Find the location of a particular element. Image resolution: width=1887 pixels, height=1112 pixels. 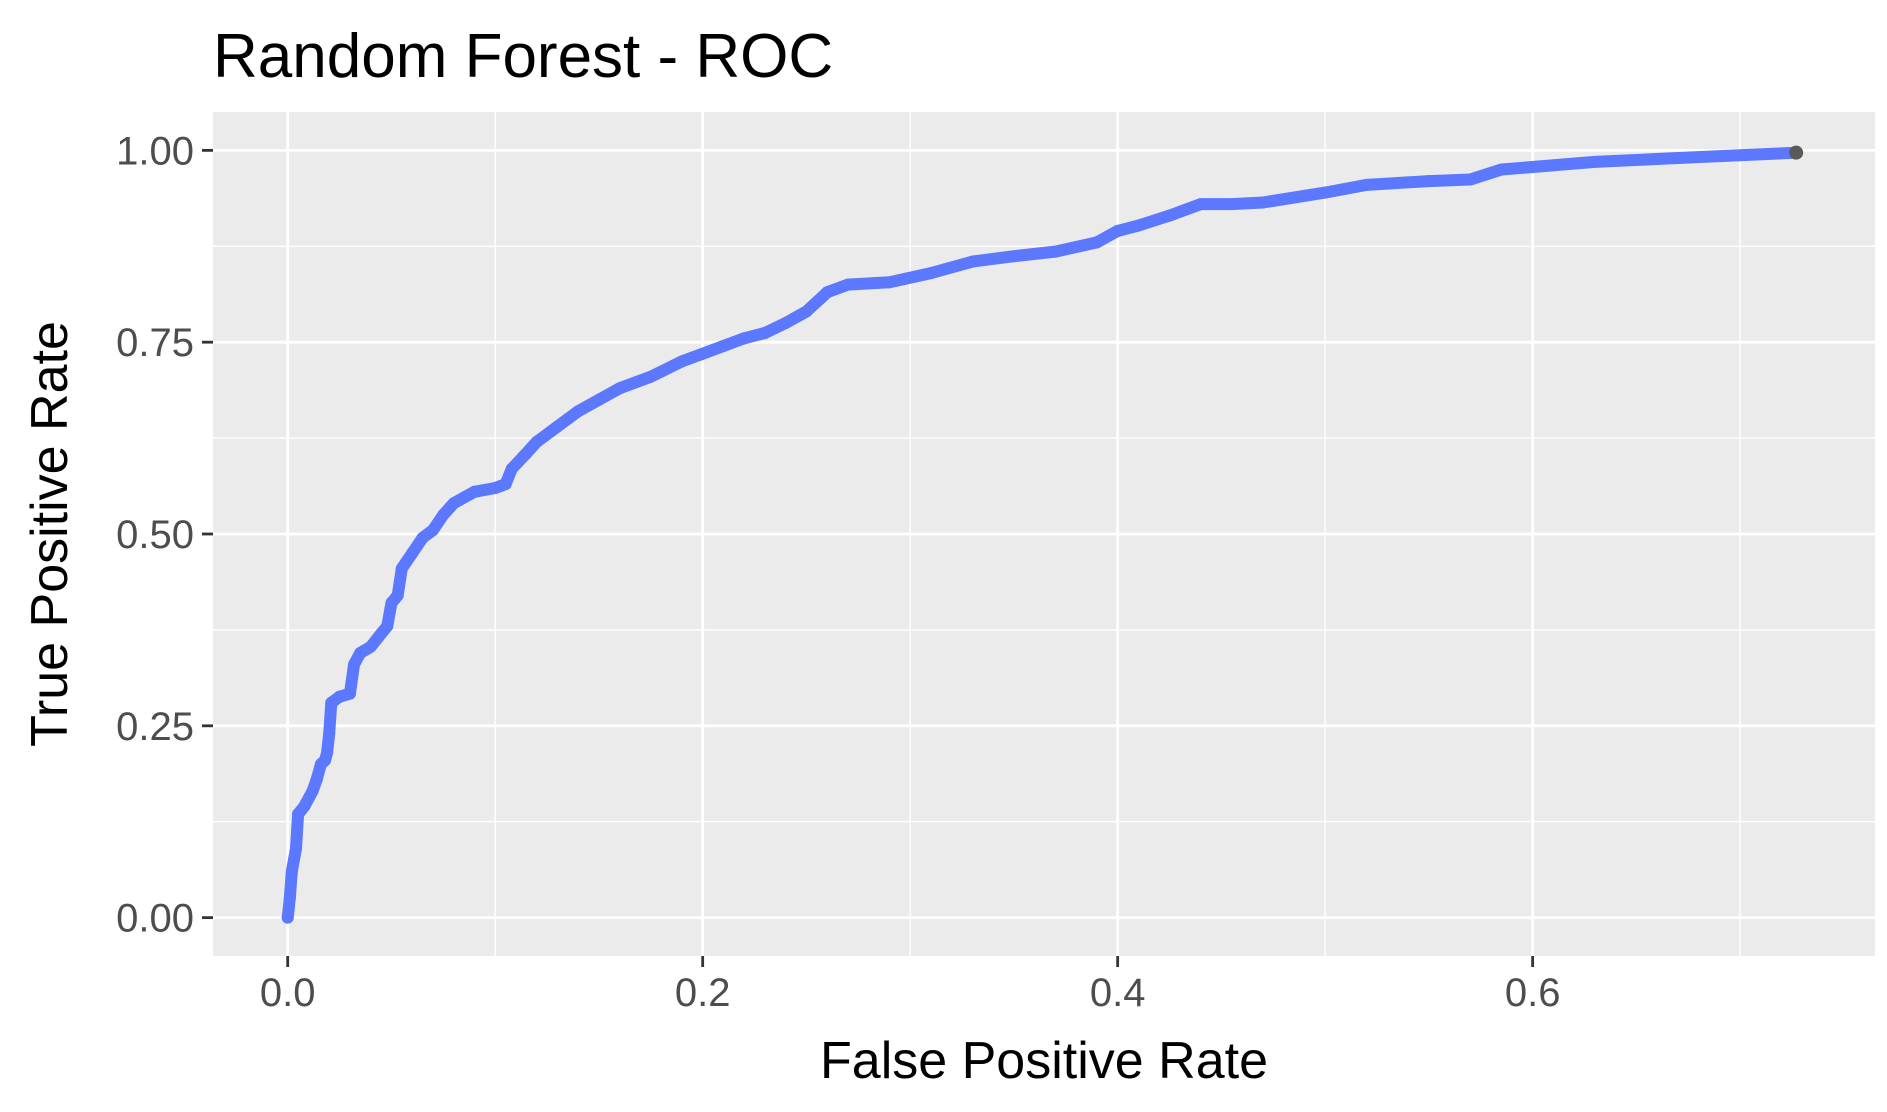

x-tick-label: 0.4 is located at coordinates (1118, 993).